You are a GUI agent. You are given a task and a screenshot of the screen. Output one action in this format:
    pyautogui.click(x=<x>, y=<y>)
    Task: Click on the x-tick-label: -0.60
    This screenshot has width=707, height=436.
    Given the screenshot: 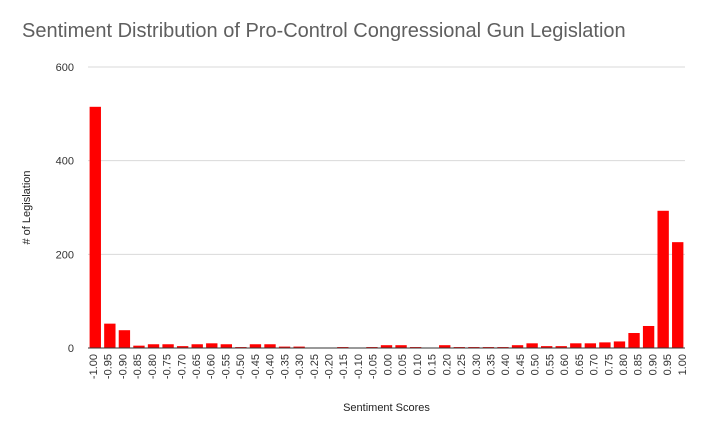 What is the action you would take?
    pyautogui.click(x=212, y=366)
    